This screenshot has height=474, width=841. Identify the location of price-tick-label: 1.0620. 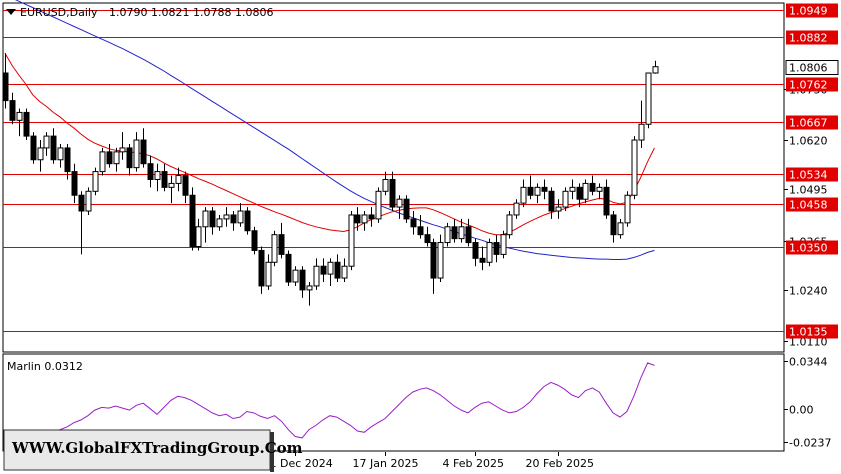
(808, 141).